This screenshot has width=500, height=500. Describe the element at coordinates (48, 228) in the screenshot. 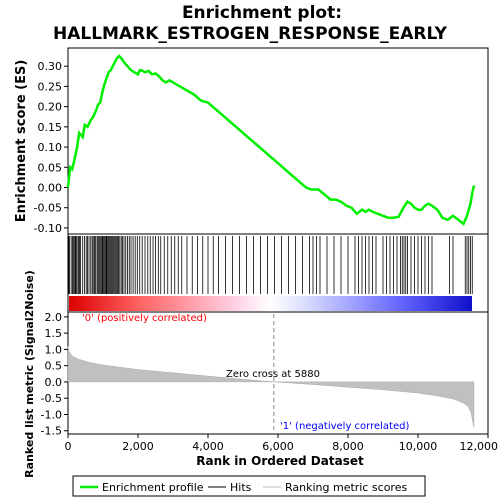

I see `es-ytick-label: -0.10` at that location.